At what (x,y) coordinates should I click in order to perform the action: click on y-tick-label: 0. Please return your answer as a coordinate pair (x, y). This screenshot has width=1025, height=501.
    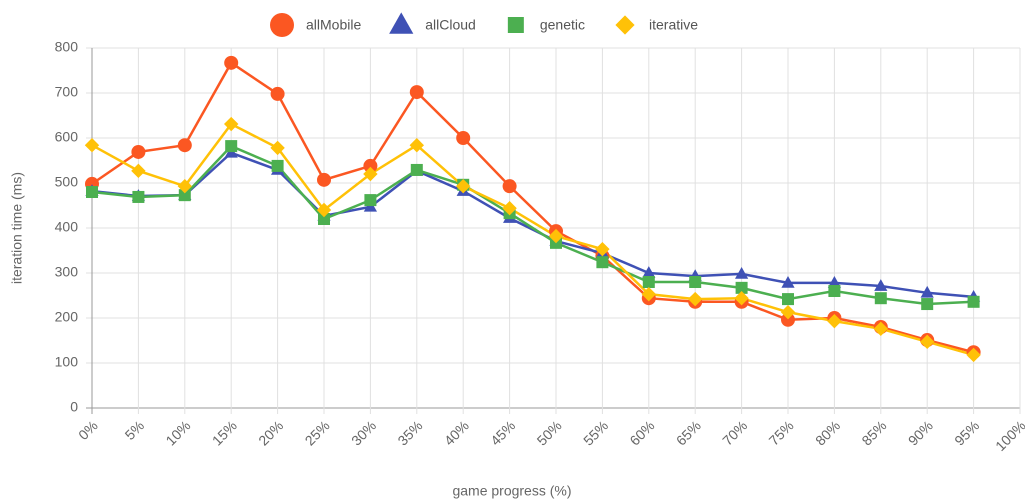
    Looking at the image, I should click on (74, 407).